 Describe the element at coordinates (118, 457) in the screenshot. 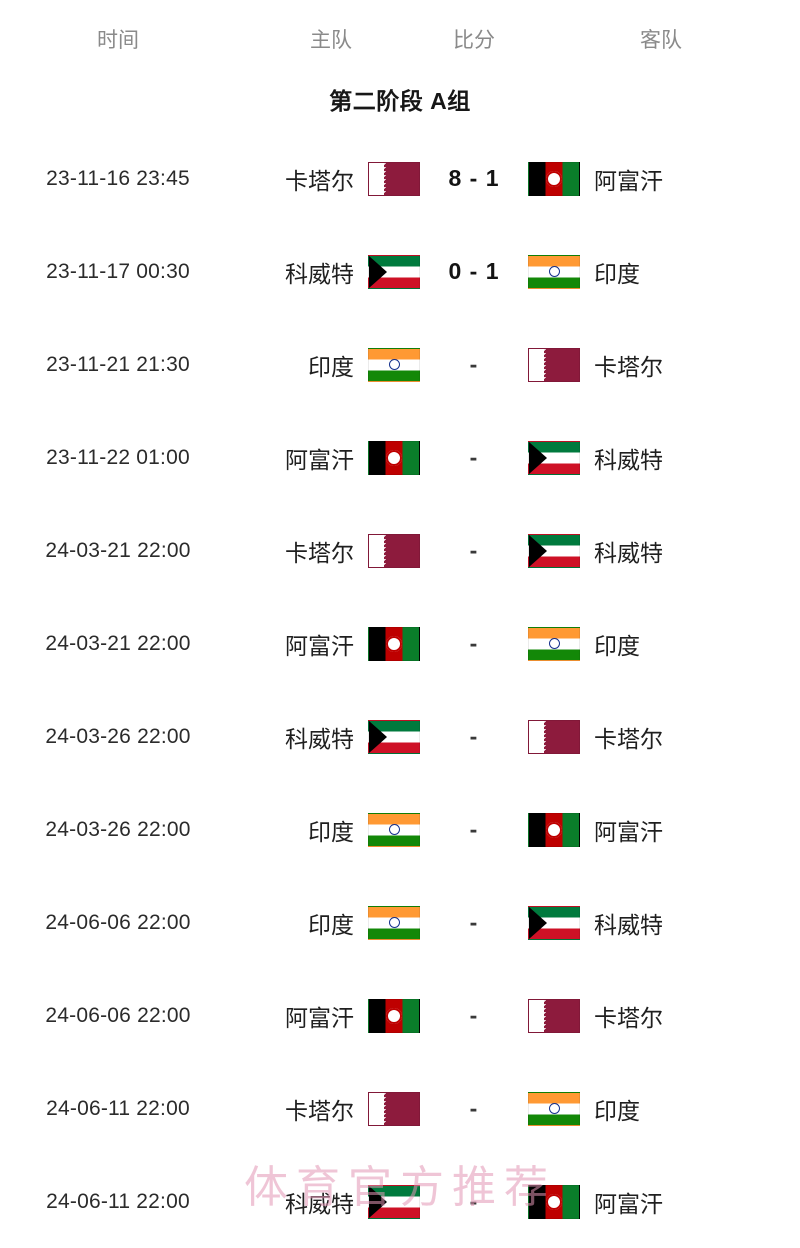

I see `match-time: 23-11-22 01:00` at that location.